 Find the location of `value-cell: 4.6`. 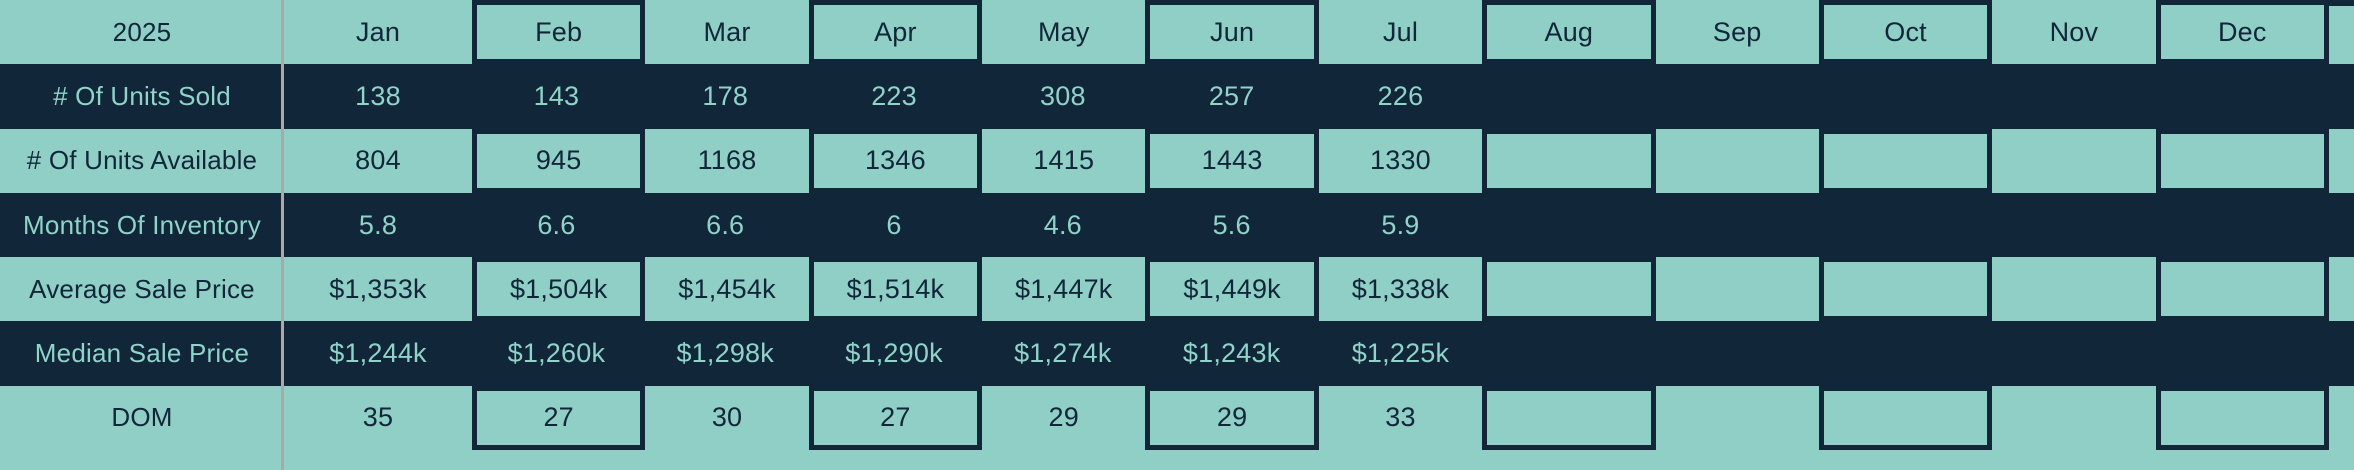

value-cell: 4.6 is located at coordinates (1062, 224).